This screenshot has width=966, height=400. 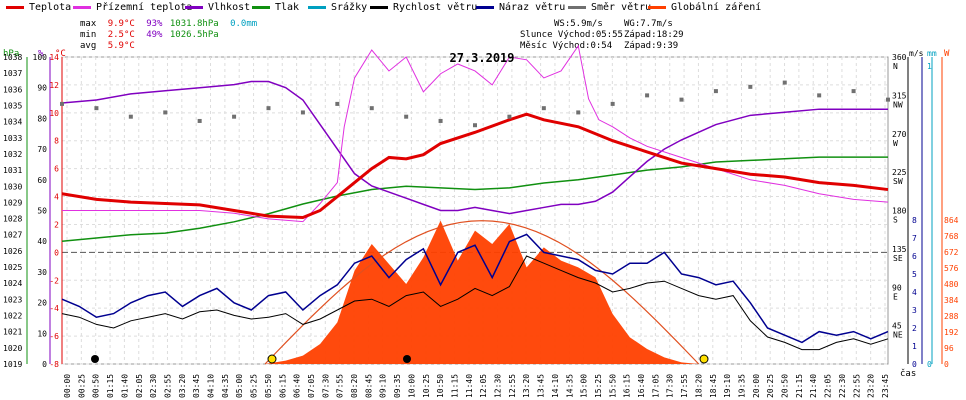 What do you see at coordinates (727, 386) in the screenshot?
I see `x-tick-label: 19:10` at bounding box center [727, 386].